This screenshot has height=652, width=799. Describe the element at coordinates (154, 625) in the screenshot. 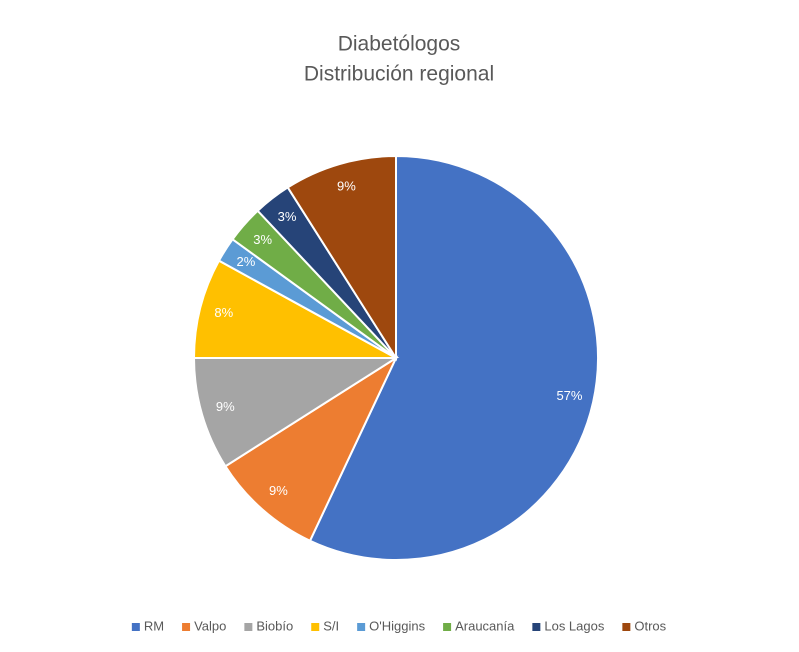

I see `legend-label: RM` at that location.